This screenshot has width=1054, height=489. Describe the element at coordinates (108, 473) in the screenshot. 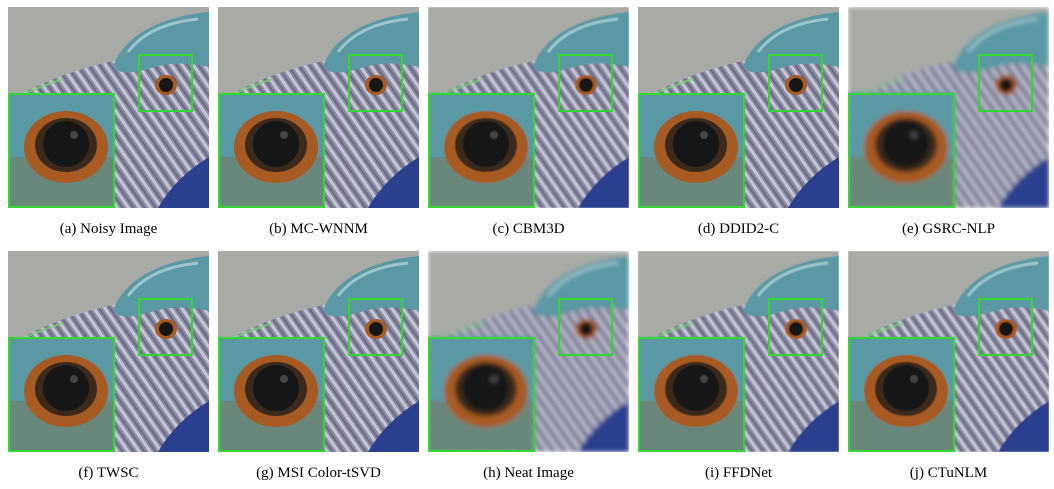

I see `panel-caption: (f) TWSC` at that location.